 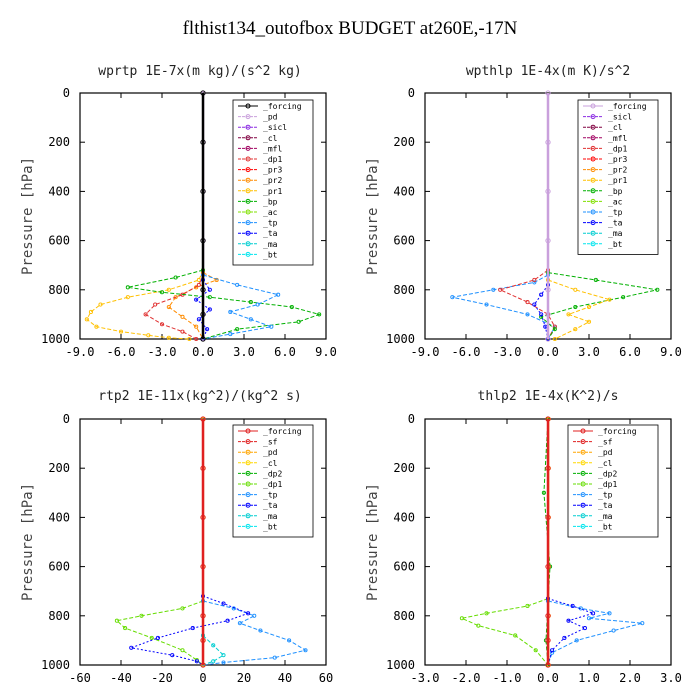 What do you see at coordinates (80, 678) in the screenshot?
I see `x-tick-label: -60` at bounding box center [80, 678].